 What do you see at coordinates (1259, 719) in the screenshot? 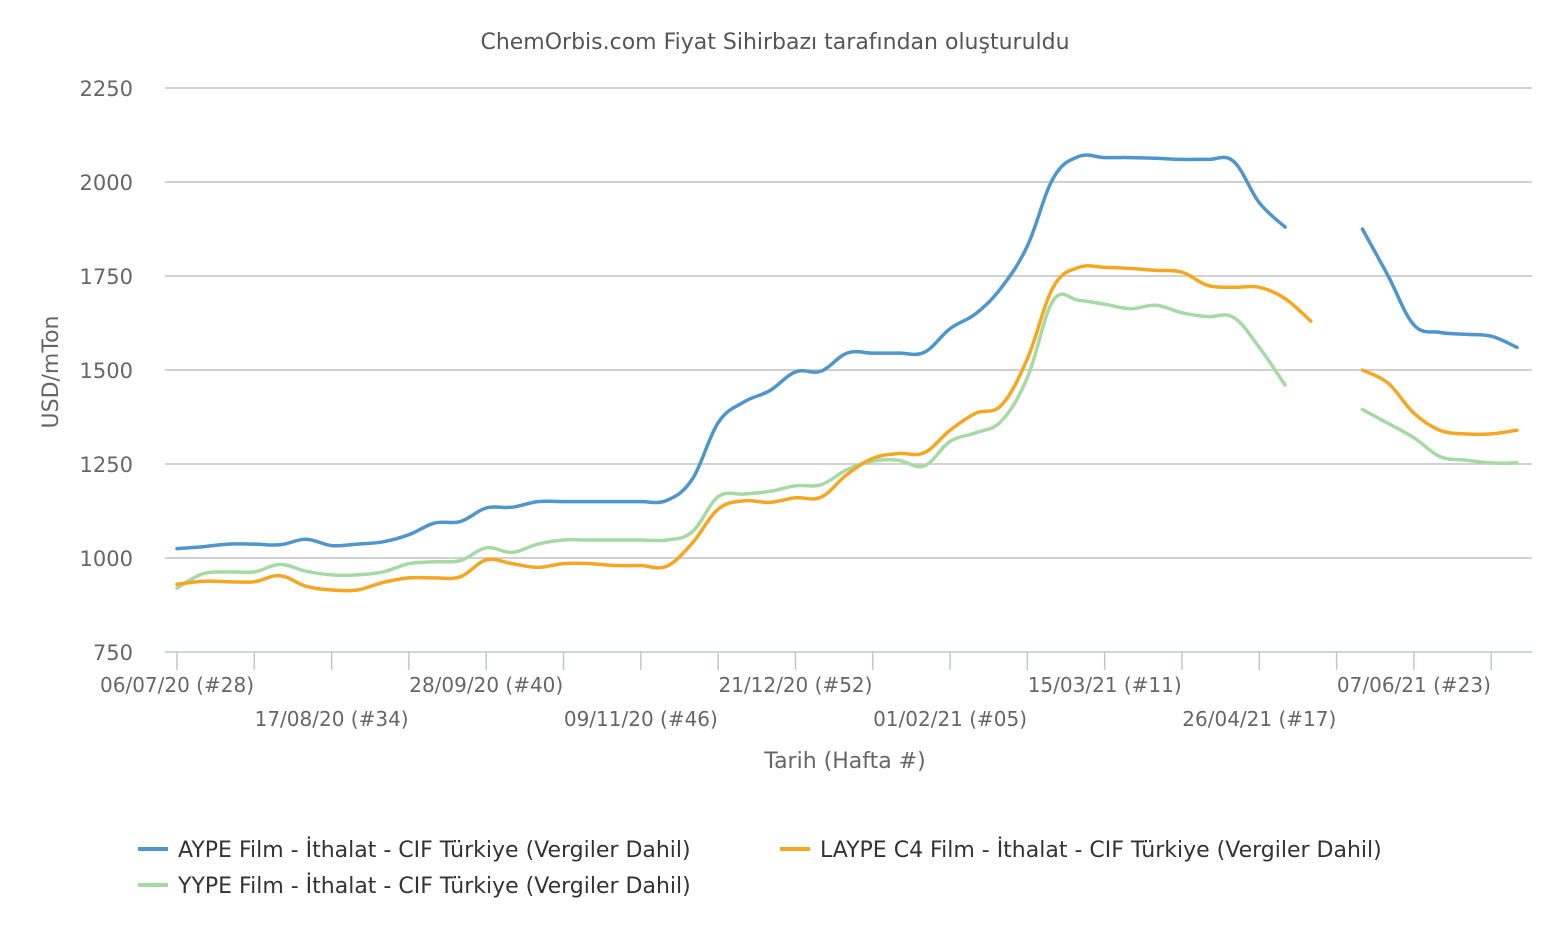
I see `x-tick-label: 26/04/21 (#17)` at bounding box center [1259, 719].